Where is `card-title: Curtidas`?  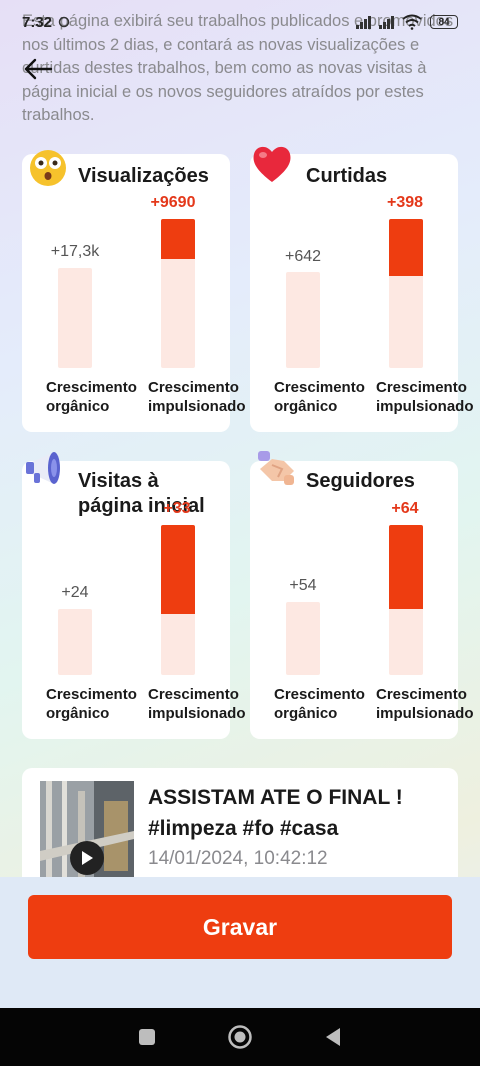
card-title: Curtidas is located at coordinates (347, 176).